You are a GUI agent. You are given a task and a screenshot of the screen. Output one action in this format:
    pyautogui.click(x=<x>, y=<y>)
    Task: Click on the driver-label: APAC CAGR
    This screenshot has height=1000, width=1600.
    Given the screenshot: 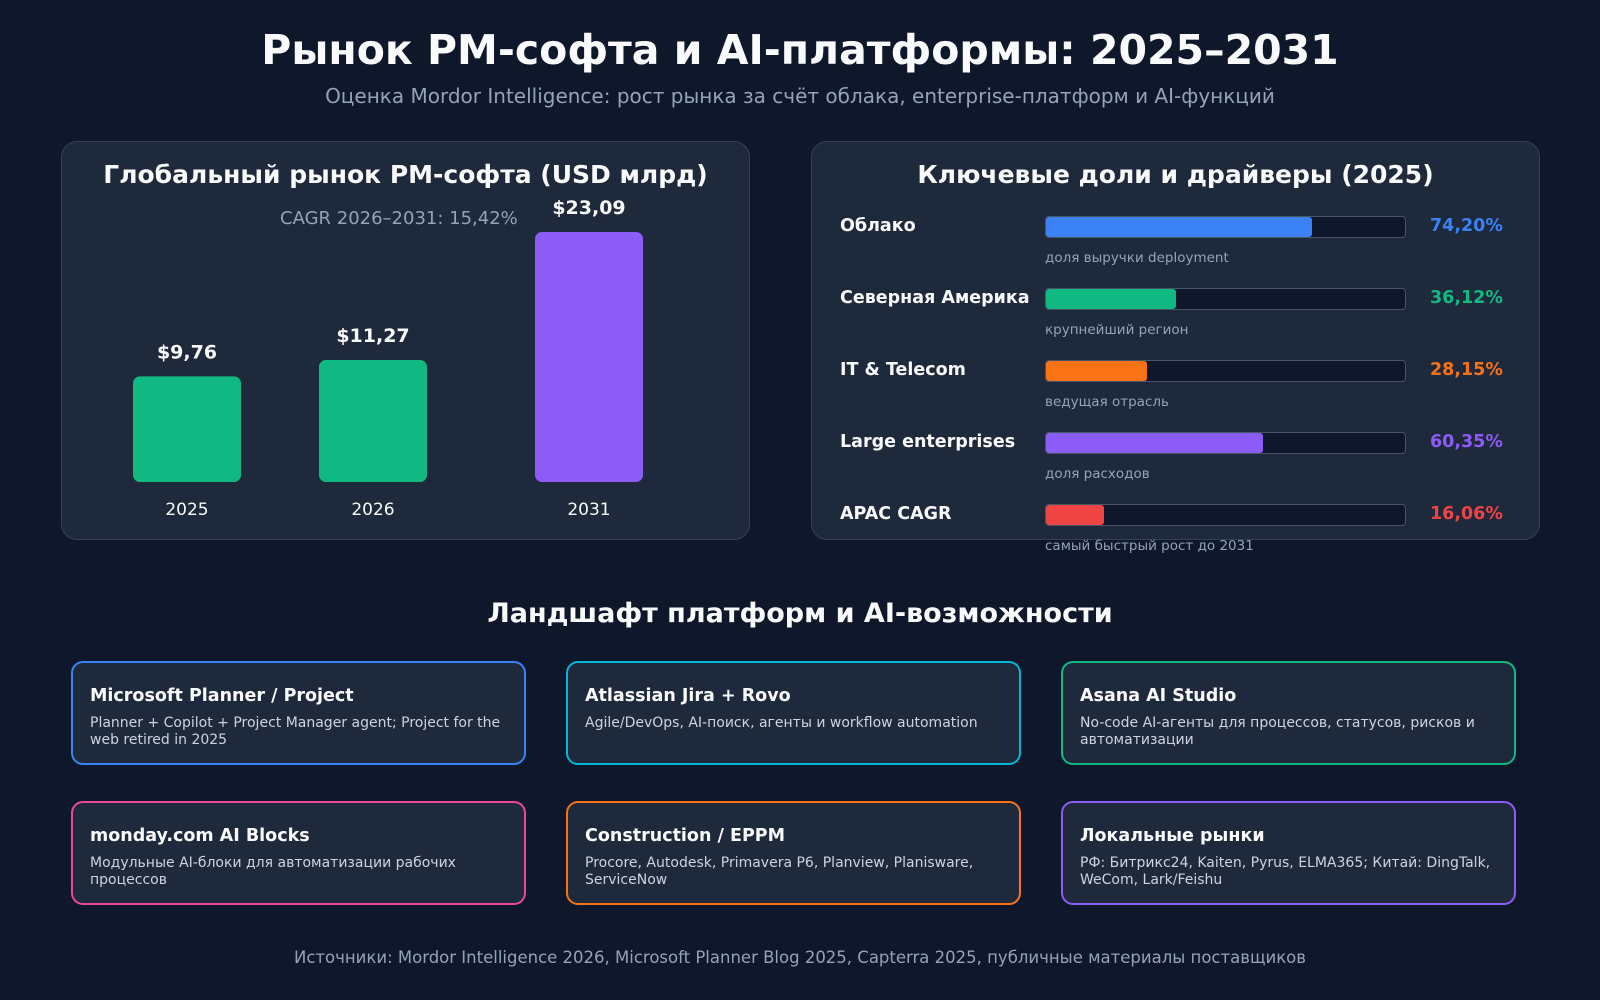 What is the action you would take?
    pyautogui.click(x=896, y=514)
    